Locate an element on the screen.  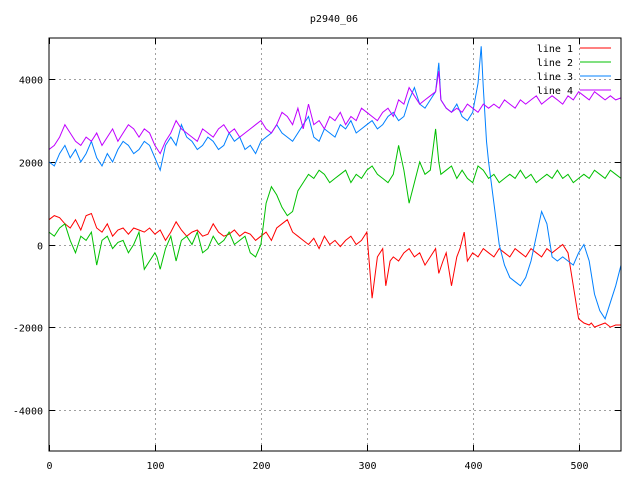
x-tick-label: 500 is located at coordinates (579, 466).